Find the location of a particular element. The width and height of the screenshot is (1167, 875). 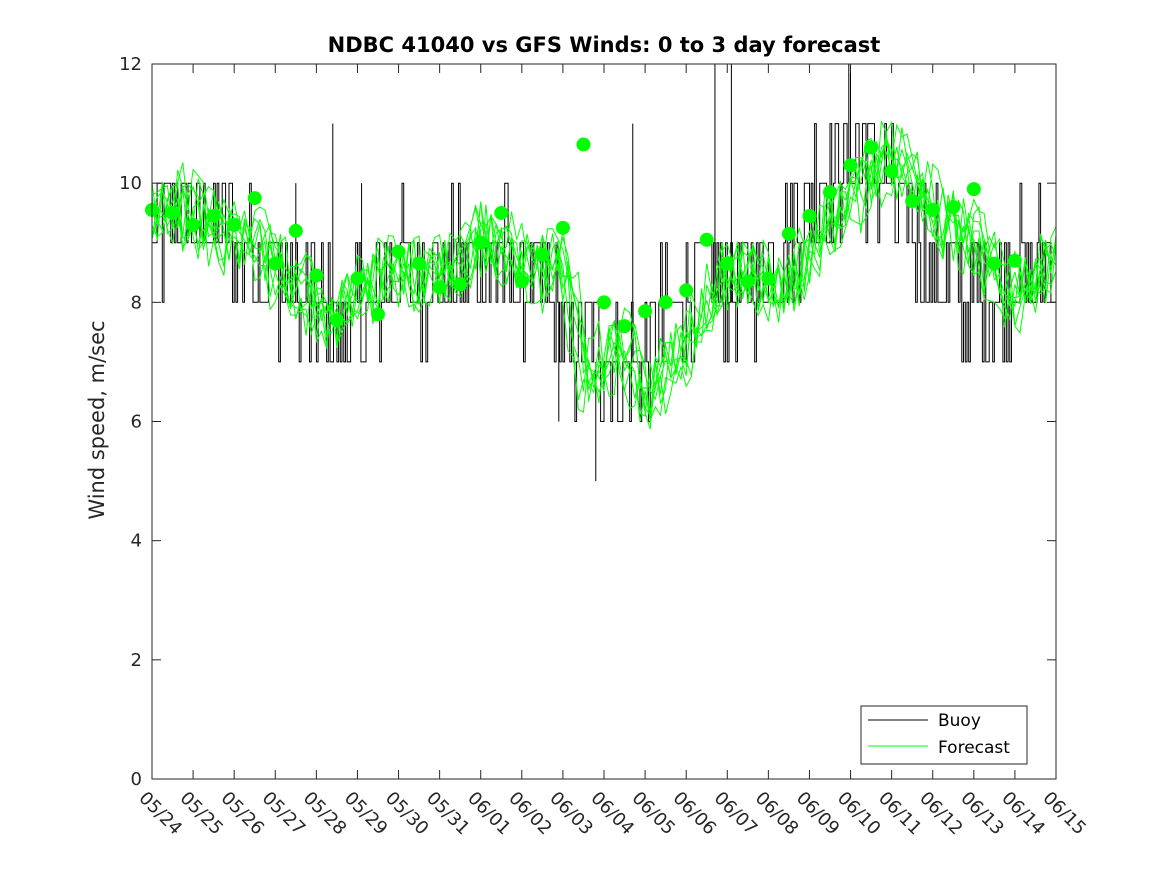

legend: Buoy Forecast is located at coordinates (944, 735).